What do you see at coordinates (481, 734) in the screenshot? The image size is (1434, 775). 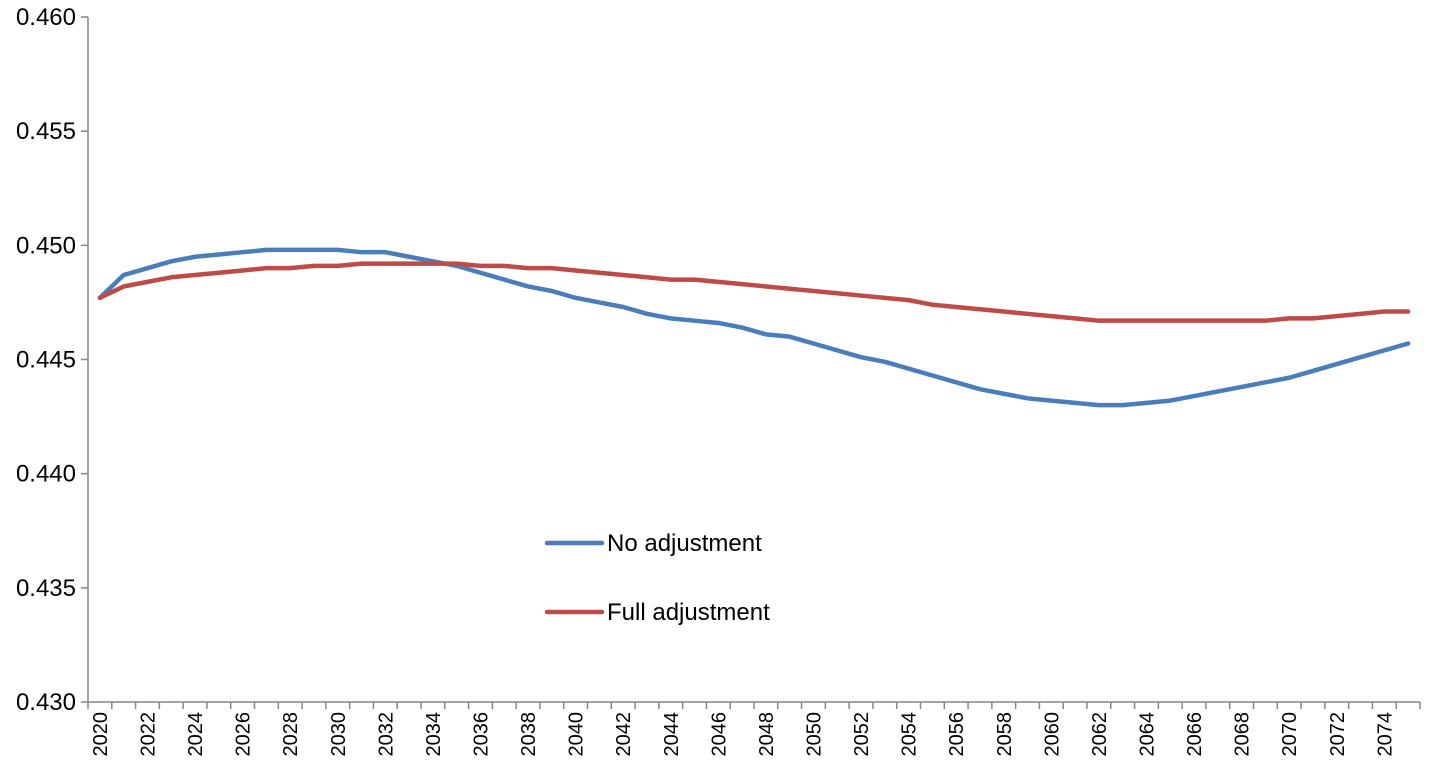 I see `x-tick-label: 2036` at bounding box center [481, 734].